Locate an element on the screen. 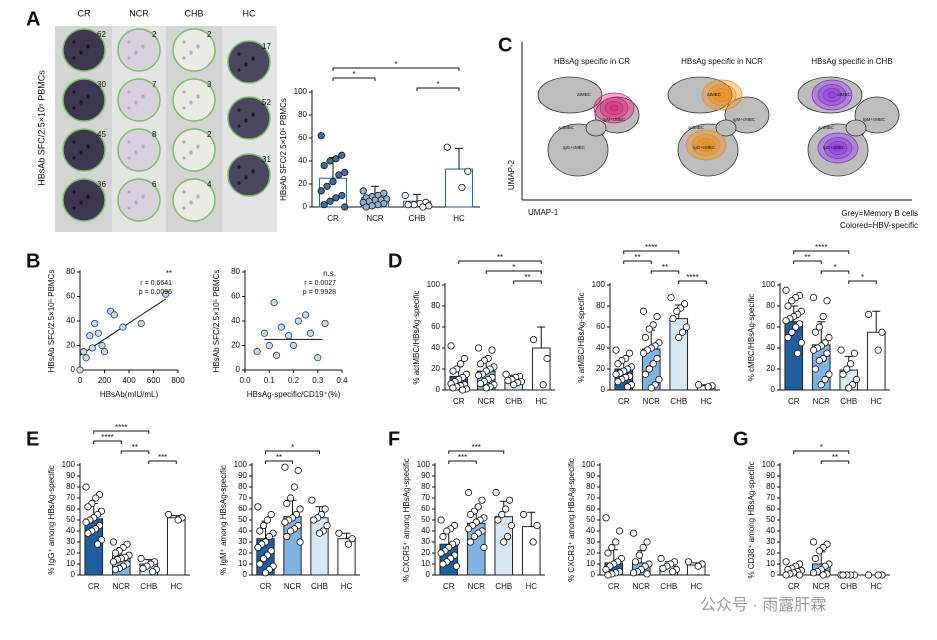  y-tick-label: 100 is located at coordinates (589, 464).